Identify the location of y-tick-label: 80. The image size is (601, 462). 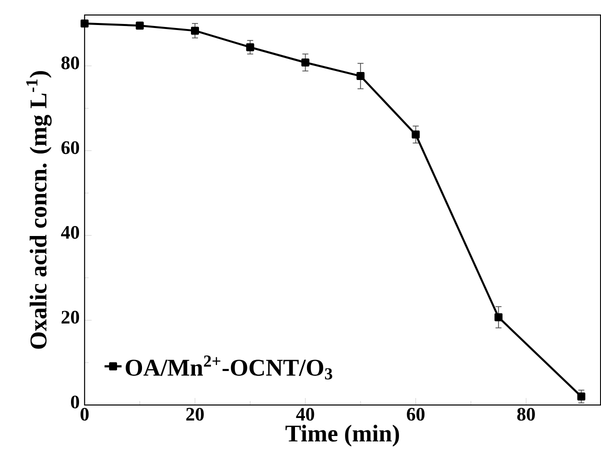
(70, 63).